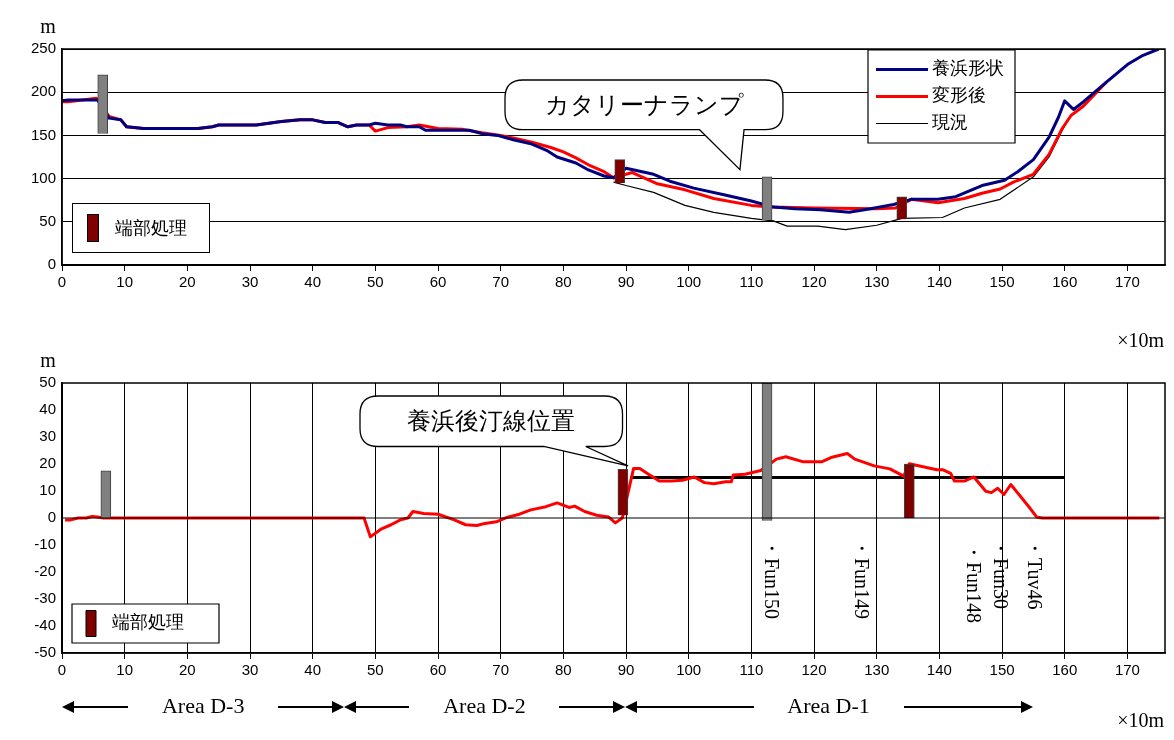  Describe the element at coordinates (828, 706) in the screenshot. I see `text: Area D-1` at that location.